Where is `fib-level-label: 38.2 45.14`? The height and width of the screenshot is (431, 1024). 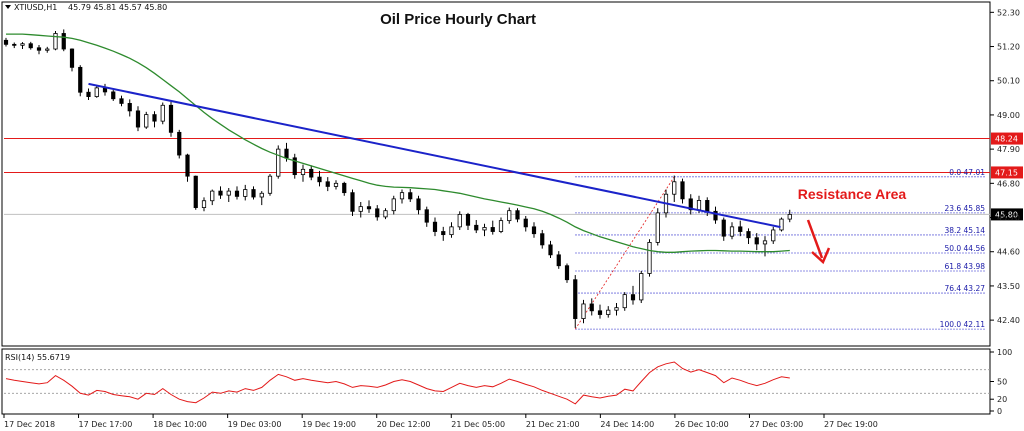 fib-level-label: 38.2 45.14 is located at coordinates (964, 230).